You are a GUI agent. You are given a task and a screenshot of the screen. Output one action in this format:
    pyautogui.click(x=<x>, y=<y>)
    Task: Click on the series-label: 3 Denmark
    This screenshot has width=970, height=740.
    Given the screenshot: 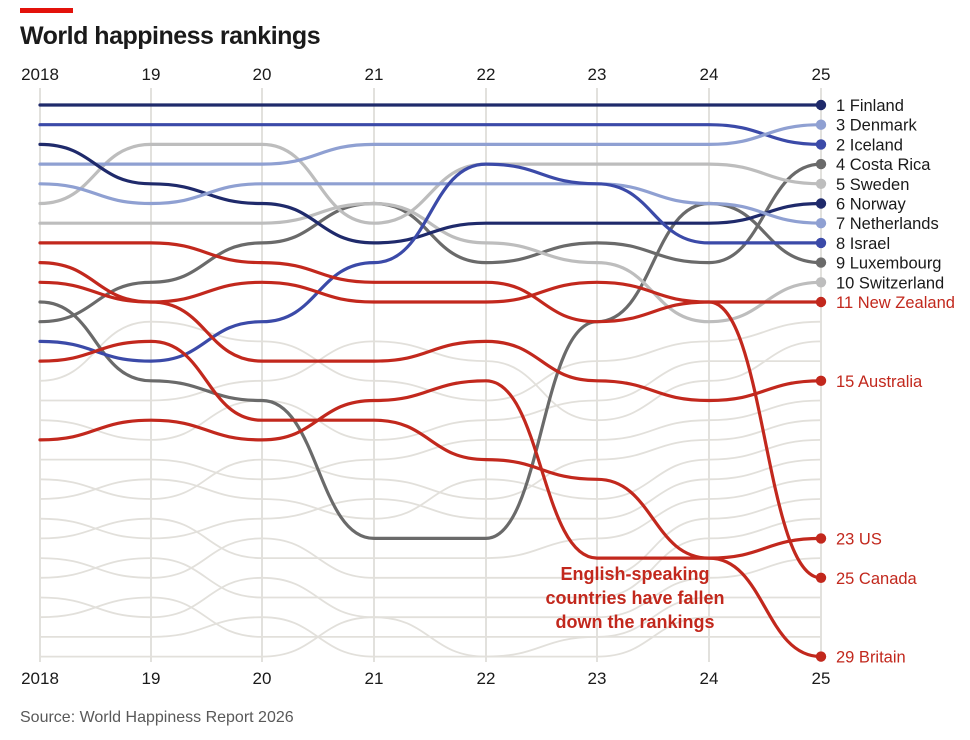 What is the action you would take?
    pyautogui.click(x=876, y=126)
    